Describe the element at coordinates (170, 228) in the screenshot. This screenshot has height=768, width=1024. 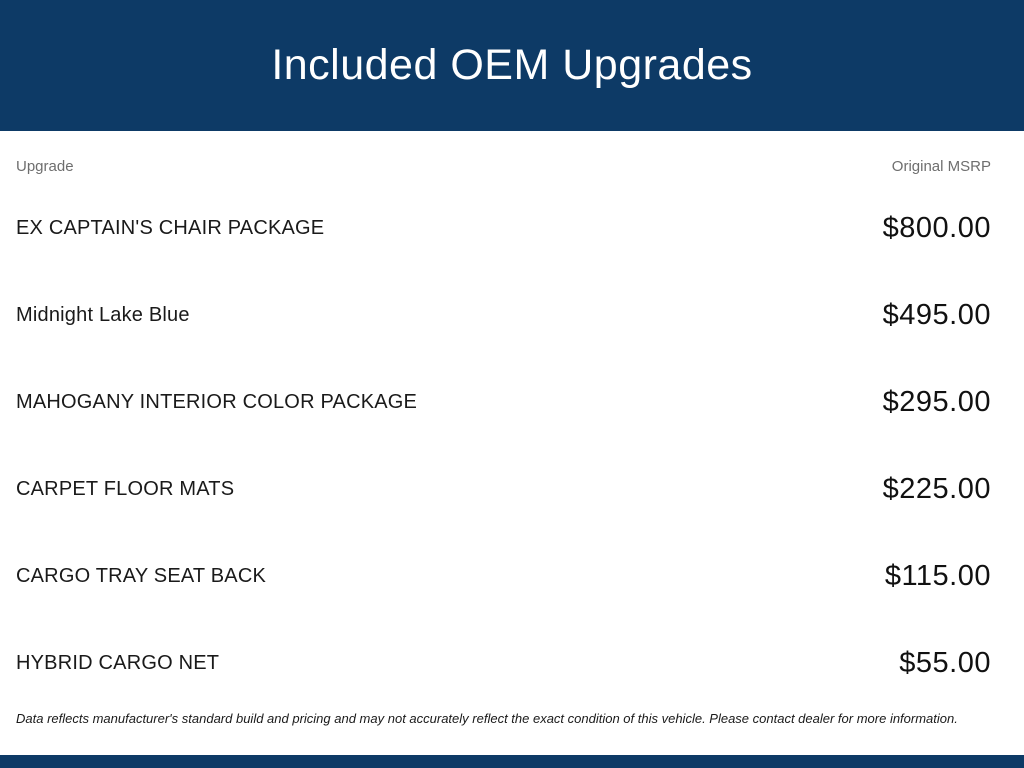
I see `upgrade-name: EX CAPTAIN'S CHAIR PACKAGE` at that location.